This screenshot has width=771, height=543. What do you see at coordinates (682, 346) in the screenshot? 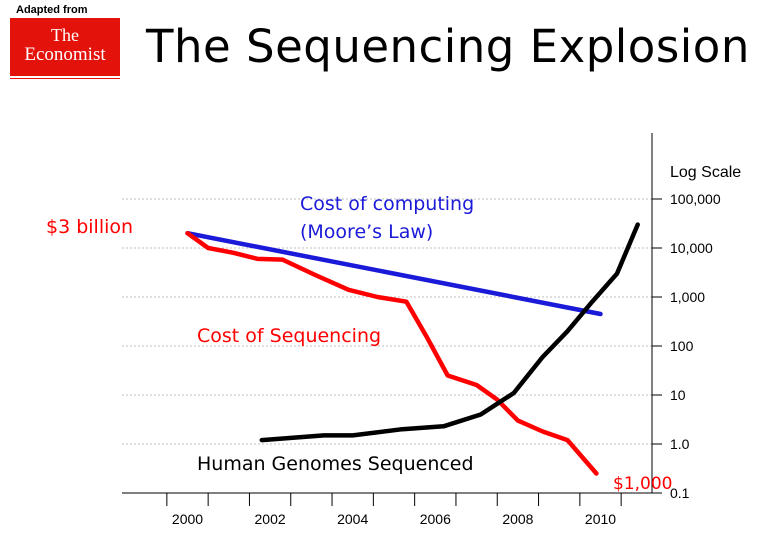
I see `y-tick-label: 100` at bounding box center [682, 346].